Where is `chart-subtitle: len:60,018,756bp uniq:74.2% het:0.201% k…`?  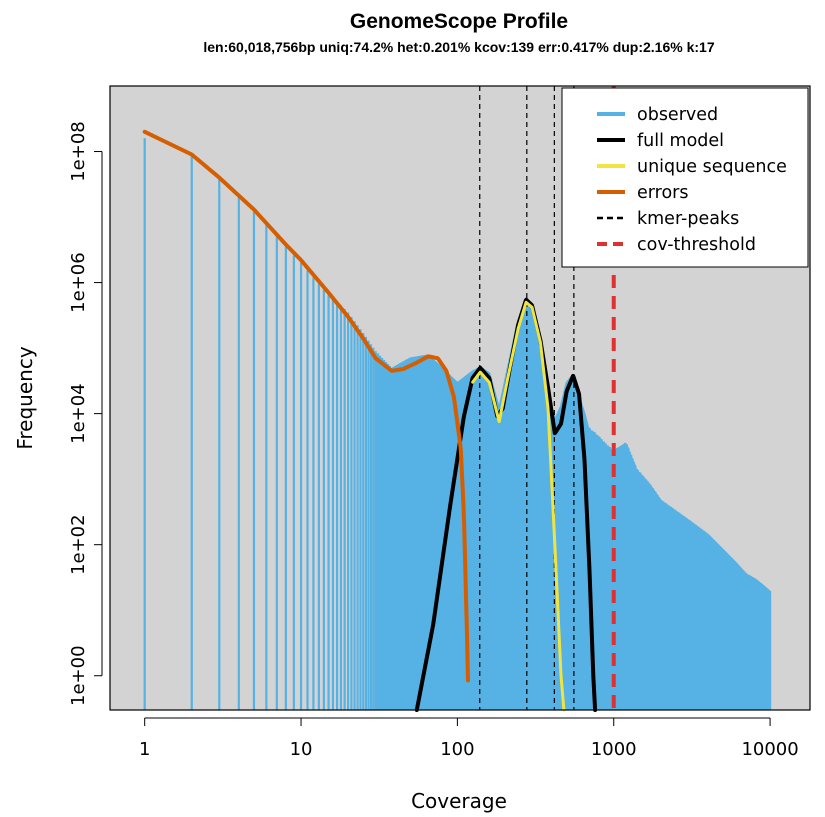 chart-subtitle: len:60,018,756bp uniq:74.2% het:0.201% k… is located at coordinates (458, 47).